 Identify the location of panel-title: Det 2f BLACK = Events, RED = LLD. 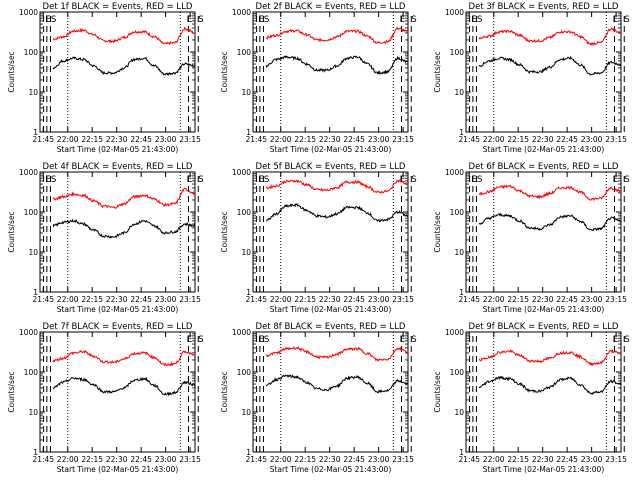
(331, 7).